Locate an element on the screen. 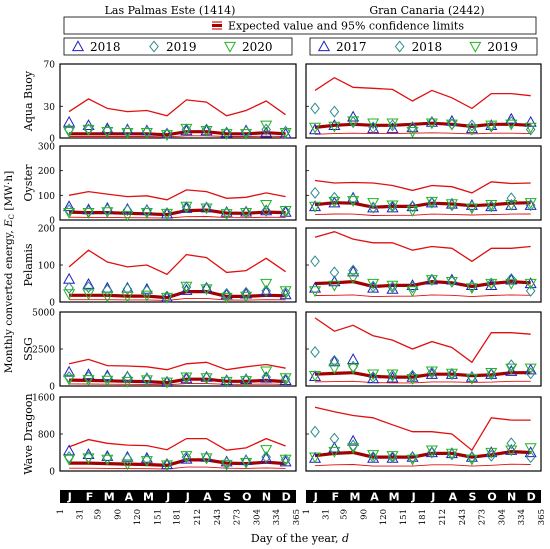  y-axis-label-prefix: Monthly converted energy, is located at coordinates (9, 300).